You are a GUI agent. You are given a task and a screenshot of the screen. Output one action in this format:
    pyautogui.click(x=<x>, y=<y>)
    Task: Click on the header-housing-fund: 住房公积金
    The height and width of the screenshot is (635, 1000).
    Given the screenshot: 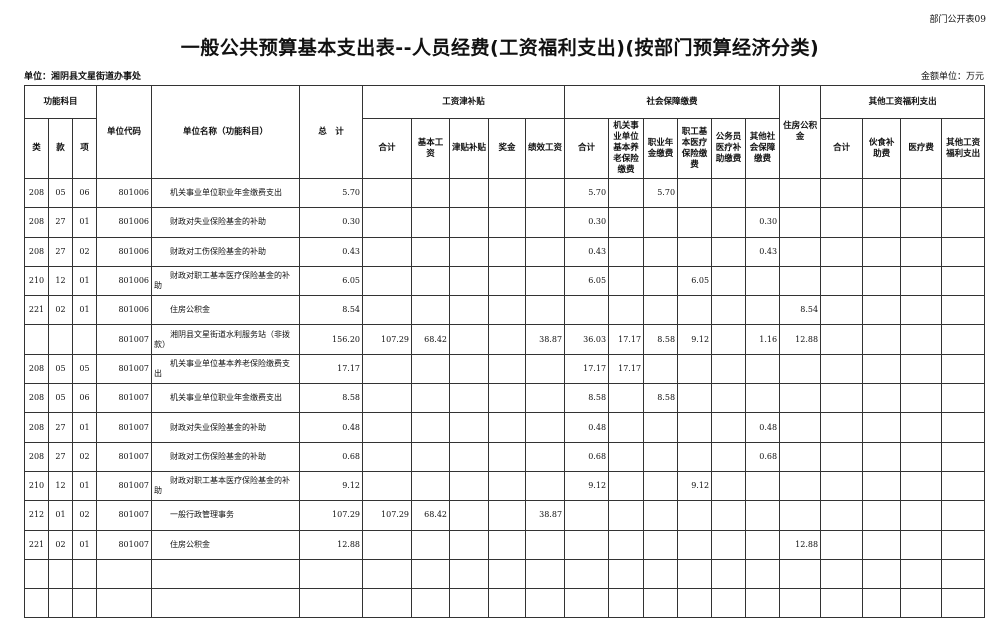 What is the action you would take?
    pyautogui.click(x=800, y=132)
    